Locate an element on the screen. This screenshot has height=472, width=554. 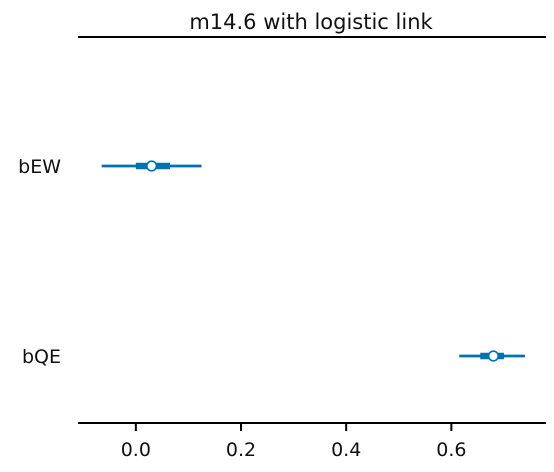
y-axis-labels: bEW bQE is located at coordinates (39, 262).